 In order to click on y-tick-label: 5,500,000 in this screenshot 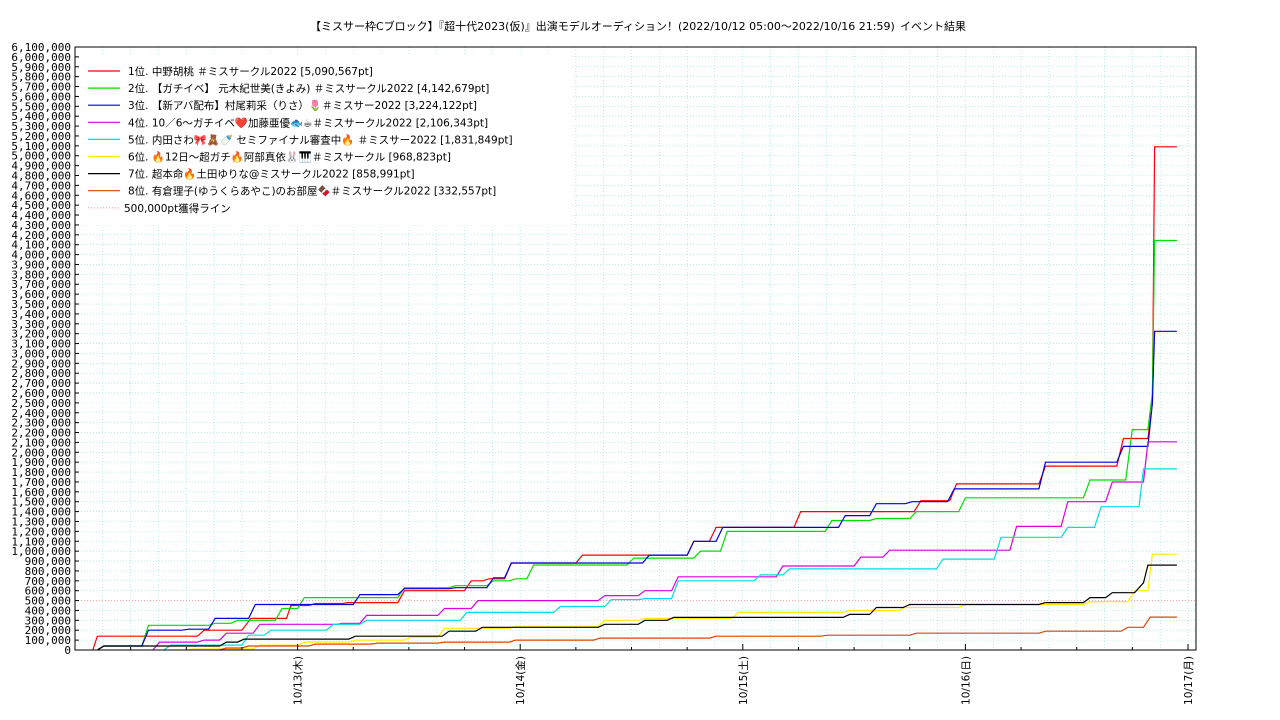, I will do `click(41, 106)`.